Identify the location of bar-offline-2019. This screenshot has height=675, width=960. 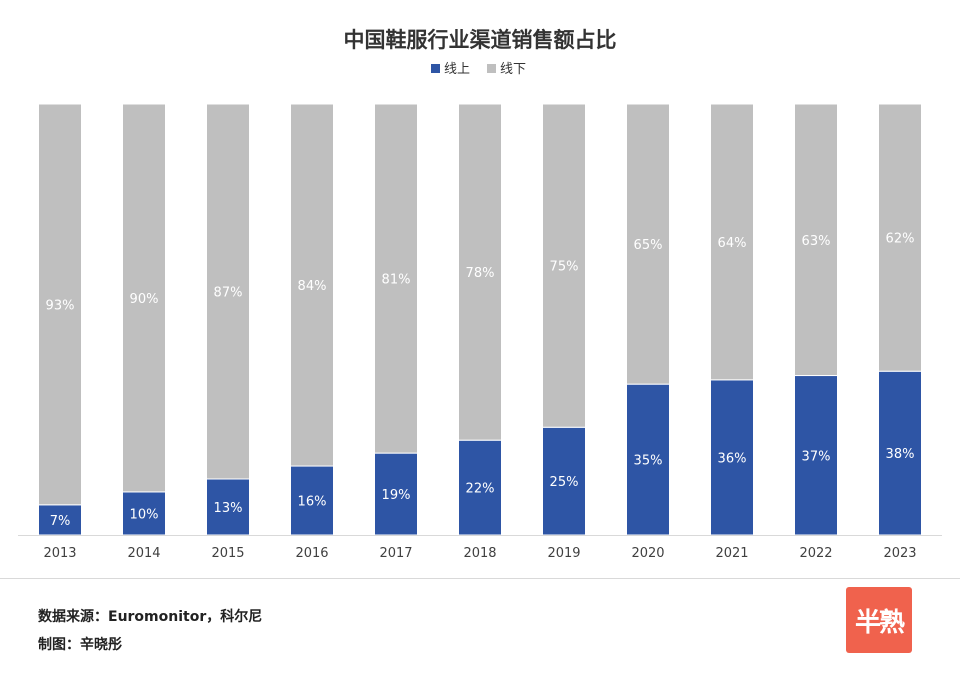
(564, 265).